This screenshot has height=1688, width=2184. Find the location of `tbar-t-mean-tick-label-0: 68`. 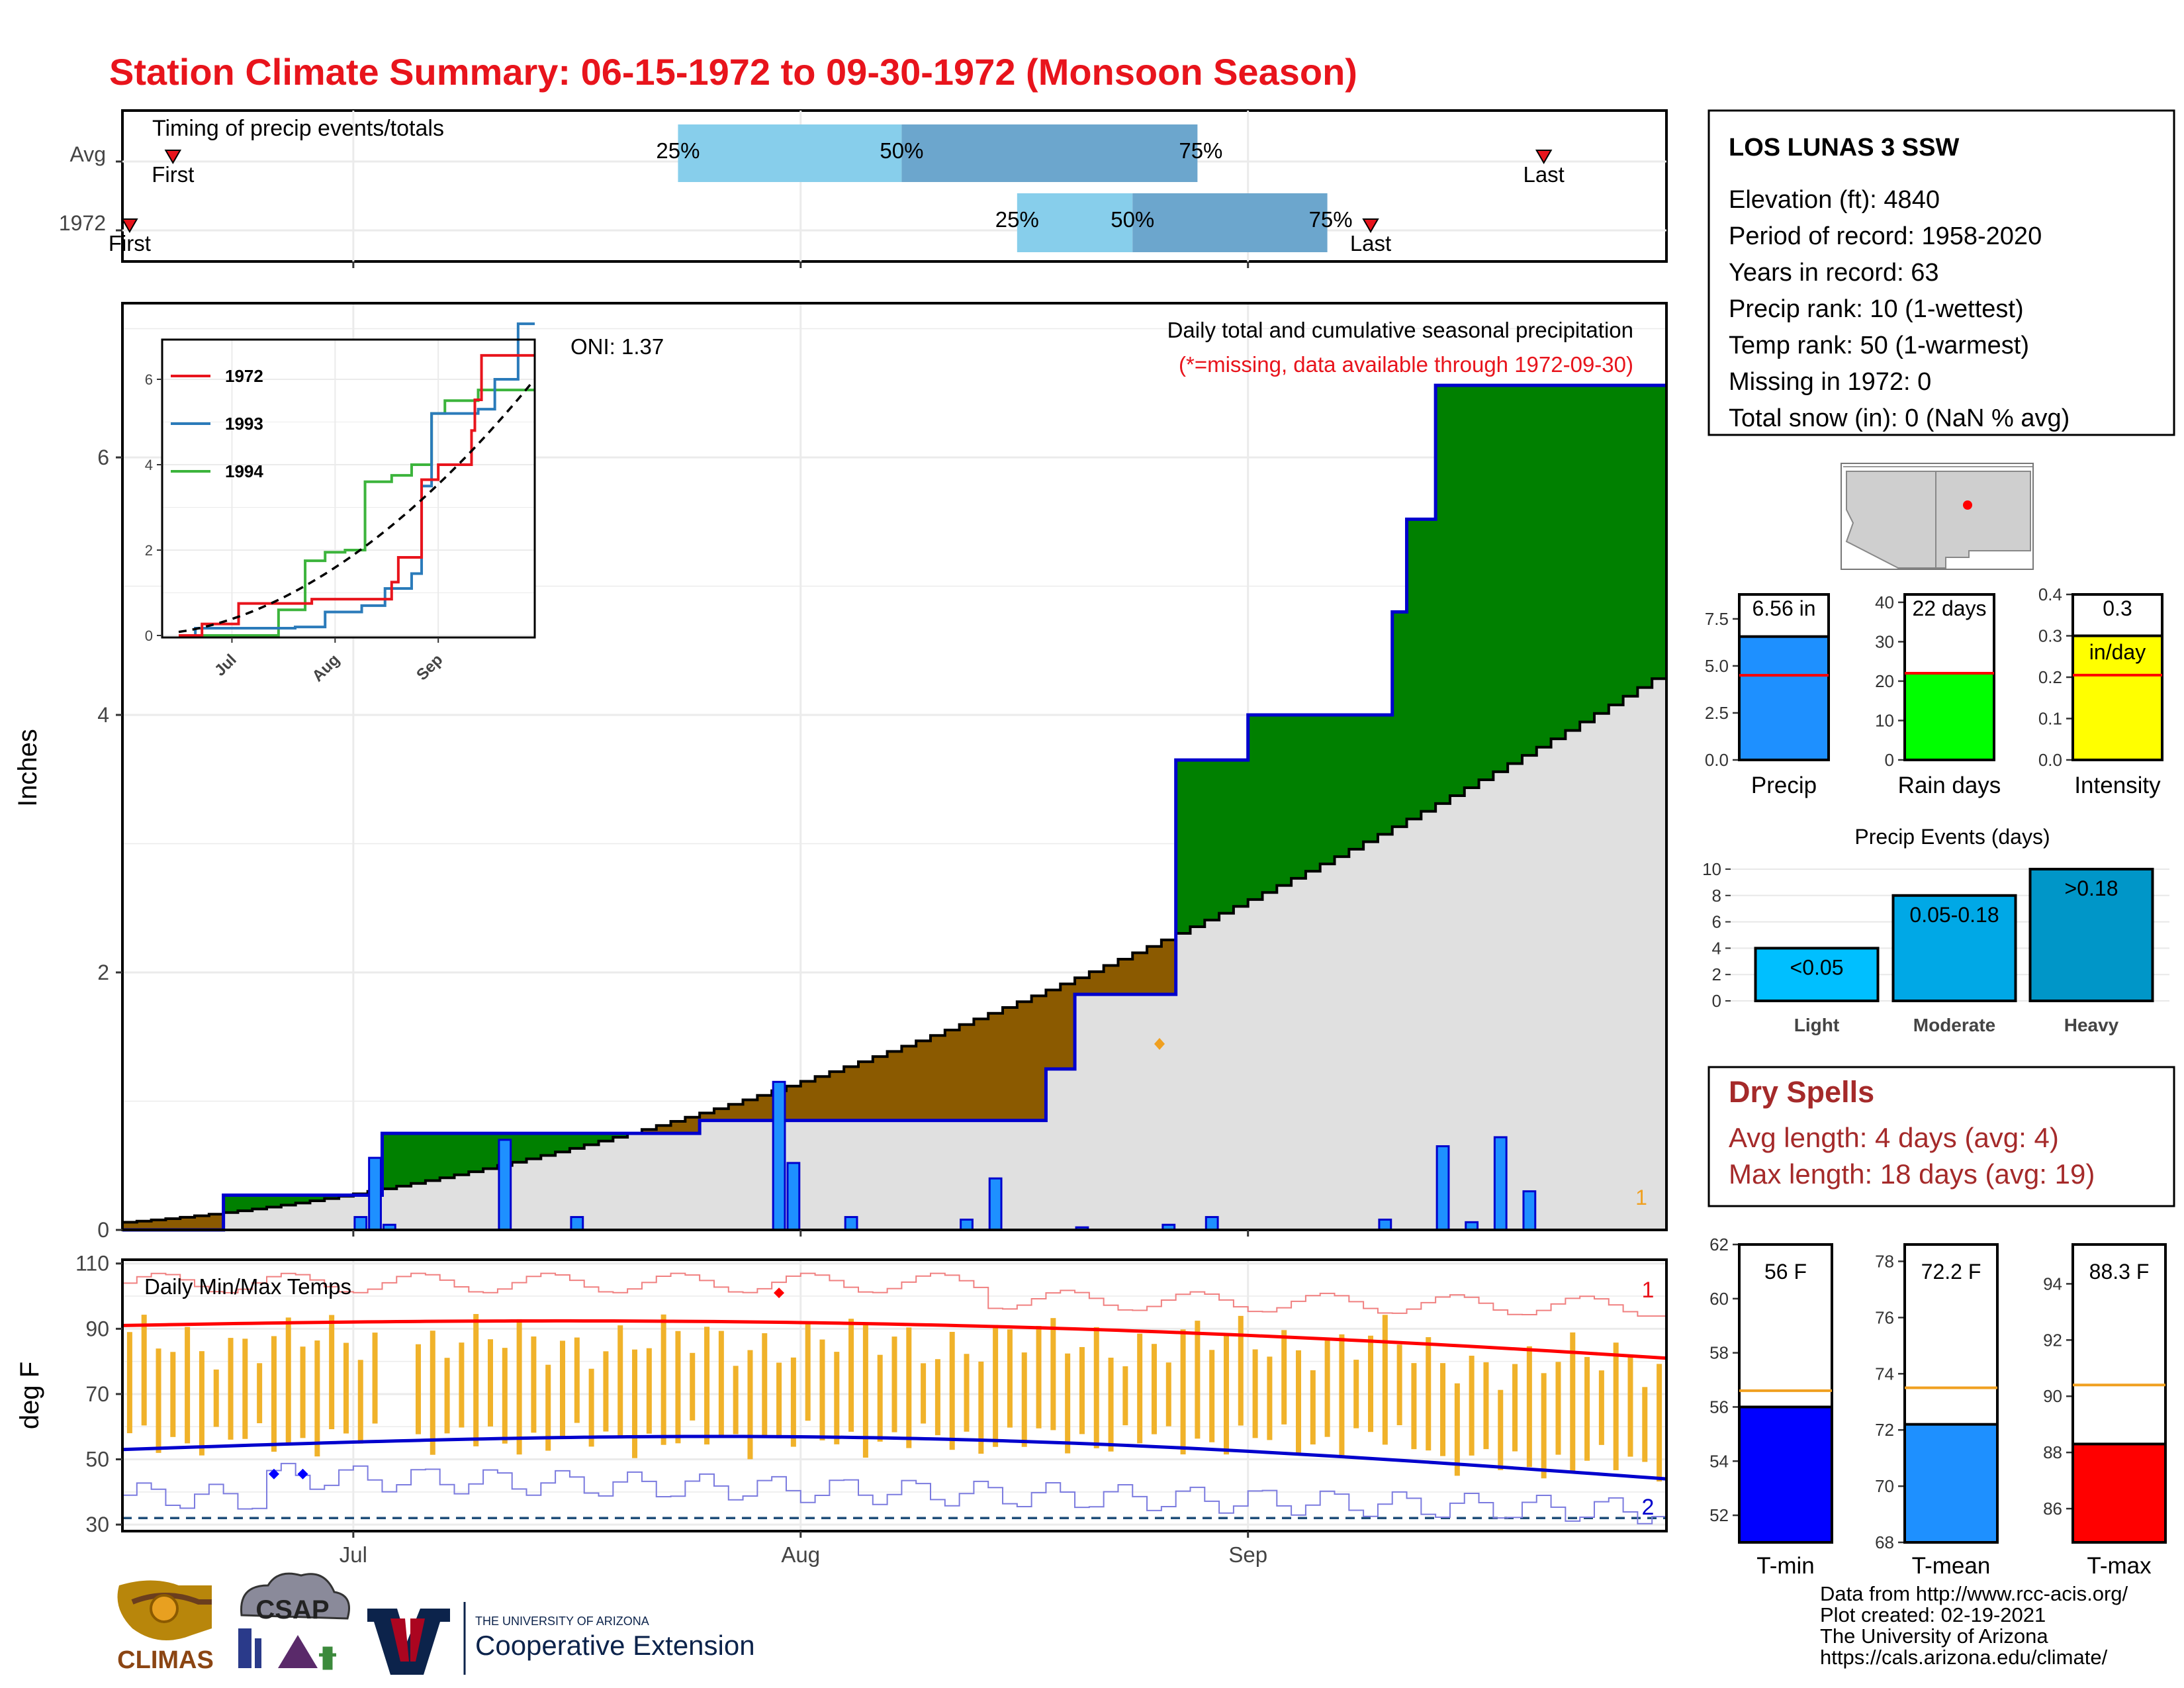

tbar-t-mean-tick-label-0: 68 is located at coordinates (1885, 1542).